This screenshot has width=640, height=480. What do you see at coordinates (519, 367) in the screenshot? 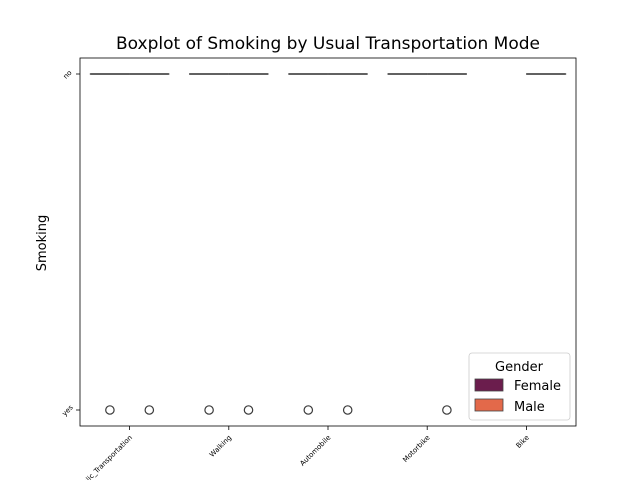
I see `legend-title: Gender` at bounding box center [519, 367].